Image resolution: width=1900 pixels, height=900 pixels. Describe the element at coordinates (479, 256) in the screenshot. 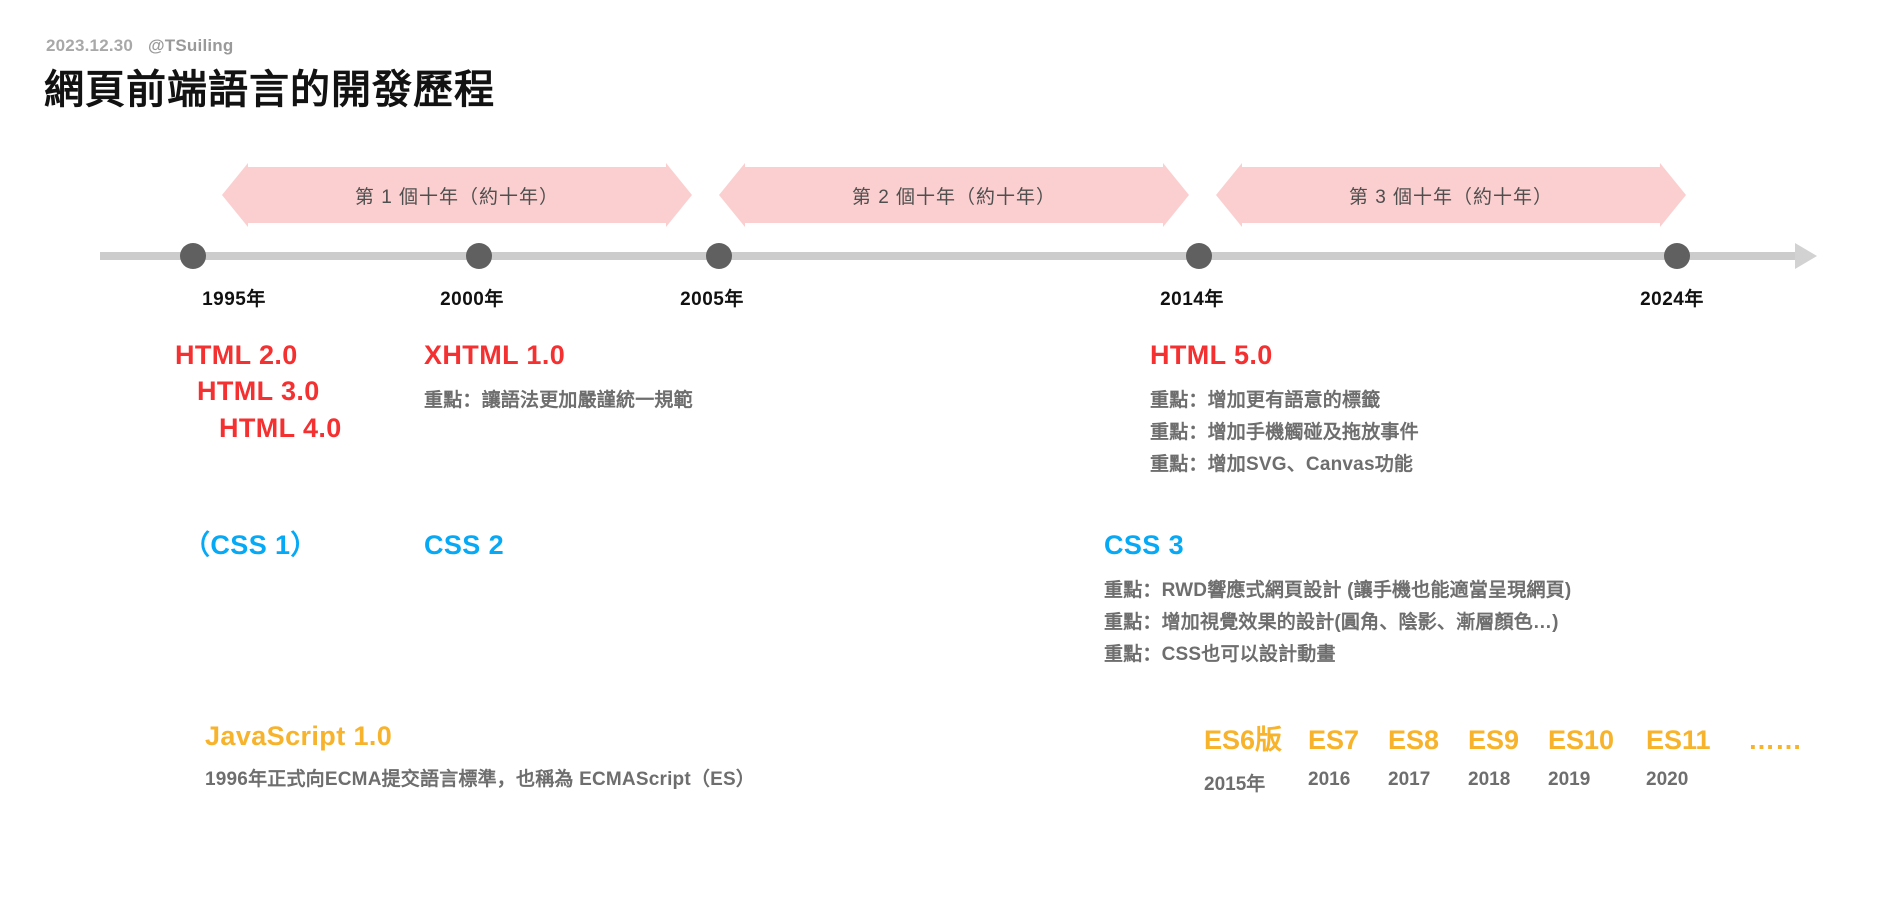

I see `timeline-dot-2000` at that location.